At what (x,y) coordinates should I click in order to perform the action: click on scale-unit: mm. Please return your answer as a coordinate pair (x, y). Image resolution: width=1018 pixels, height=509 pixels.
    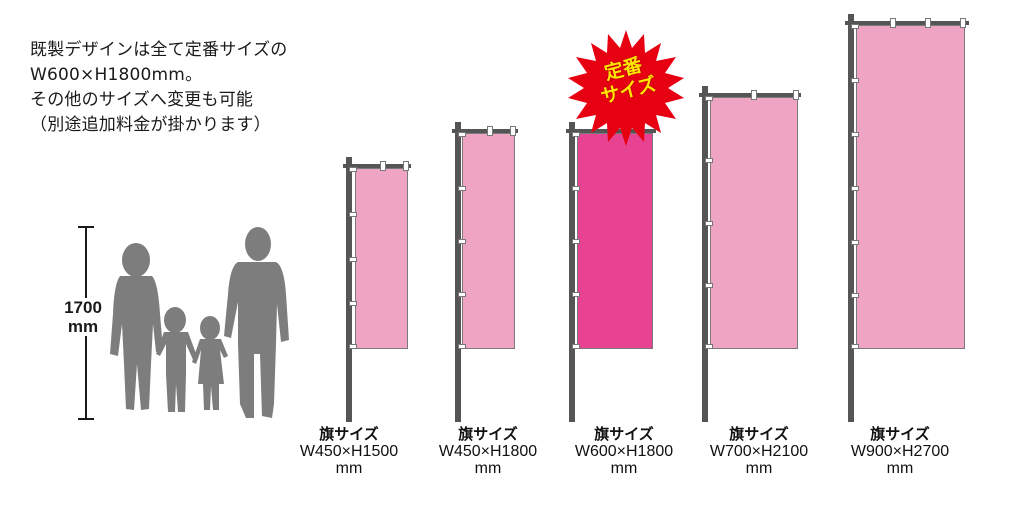
    Looking at the image, I should click on (83, 326).